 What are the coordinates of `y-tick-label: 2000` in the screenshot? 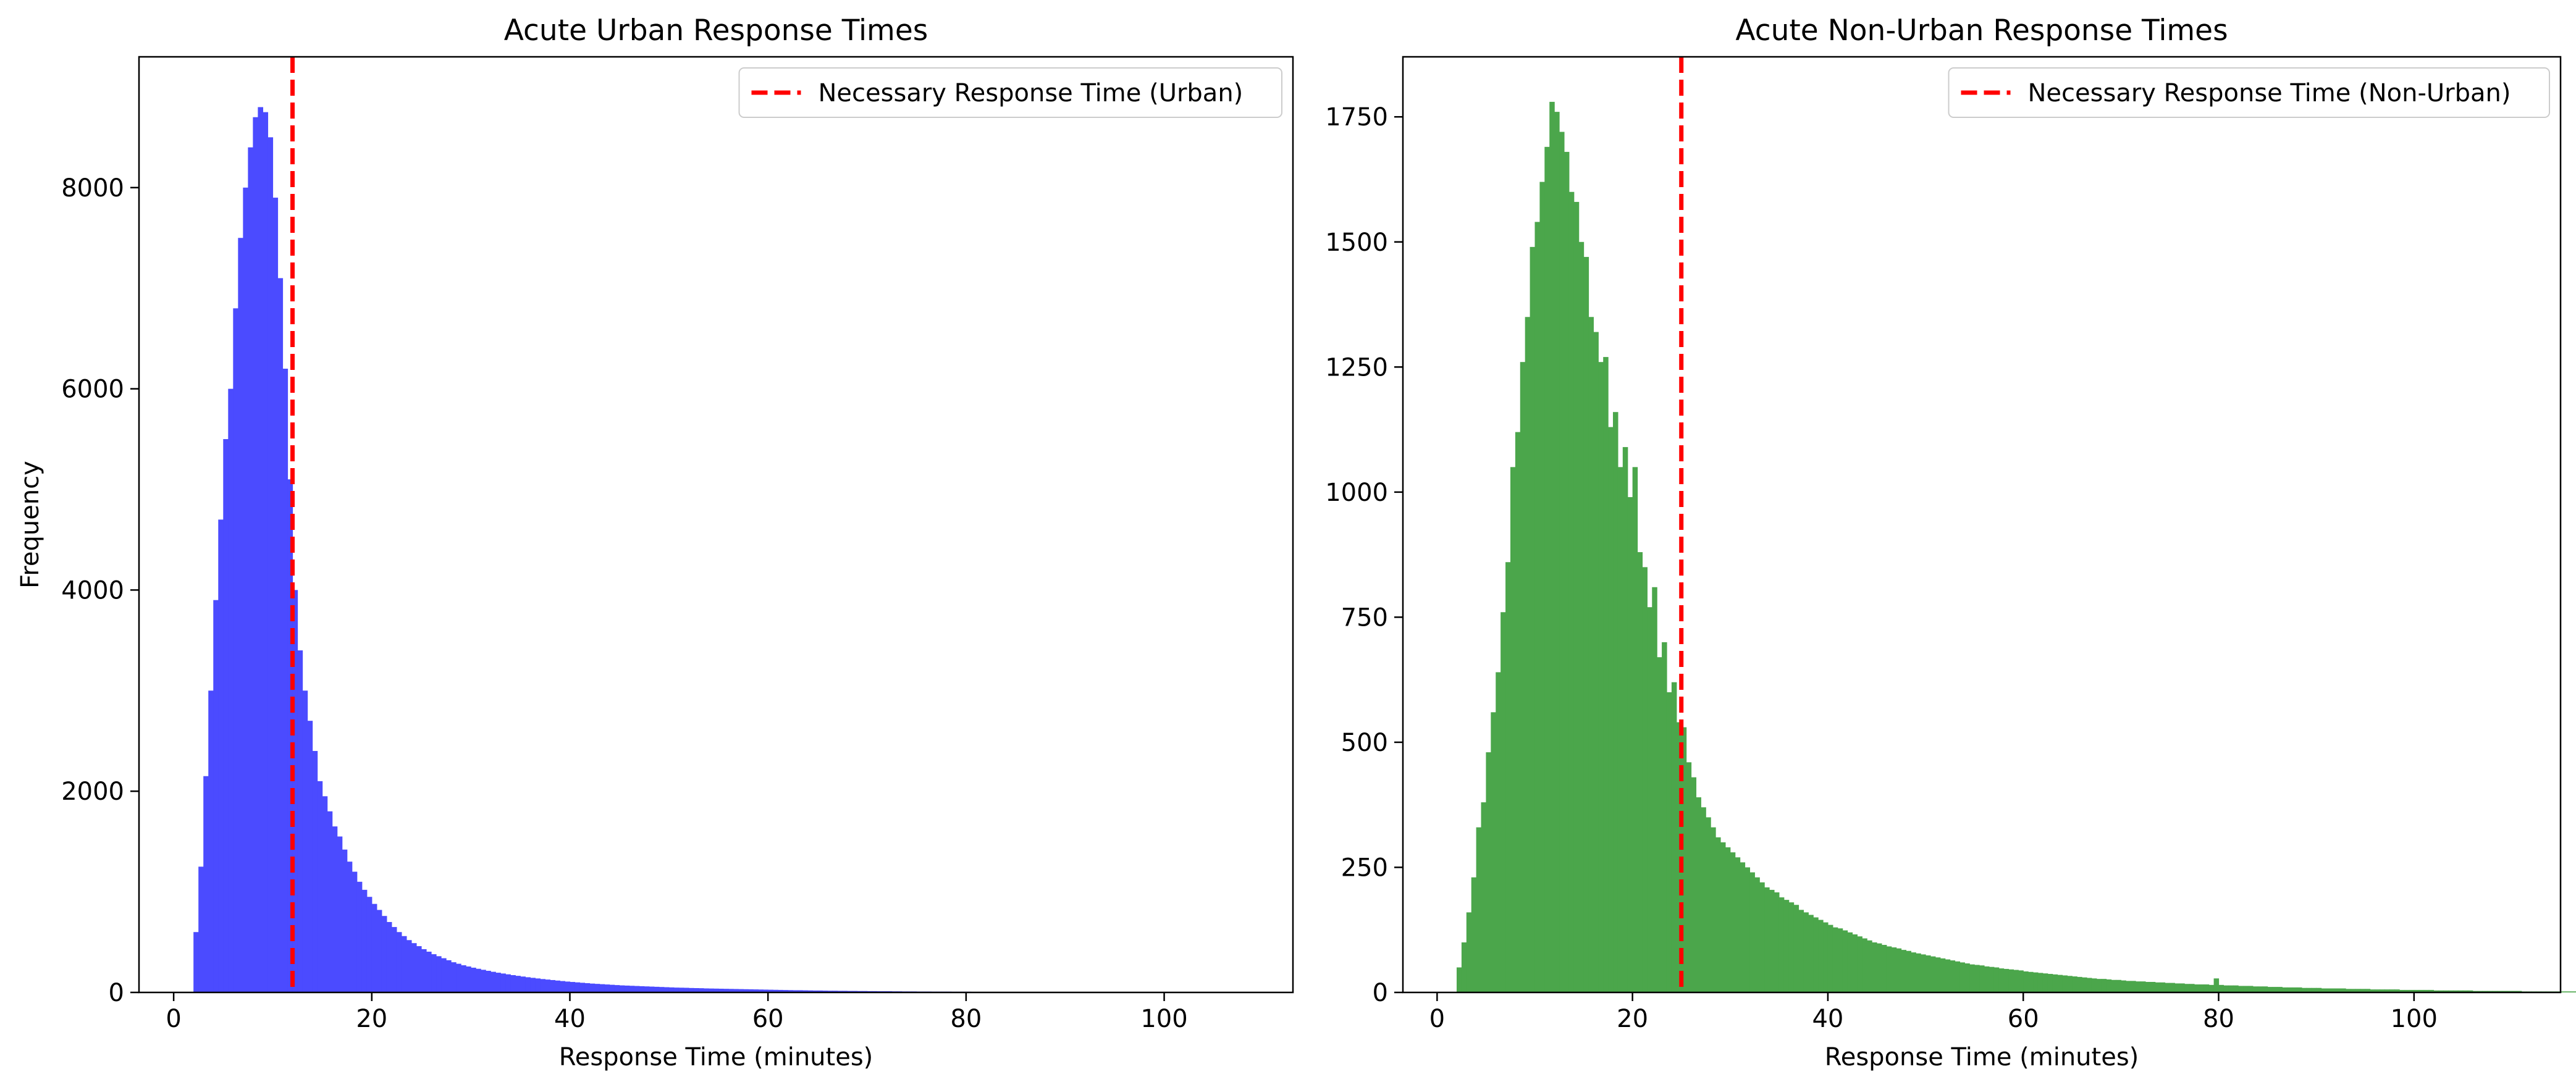 It's located at (92, 792).